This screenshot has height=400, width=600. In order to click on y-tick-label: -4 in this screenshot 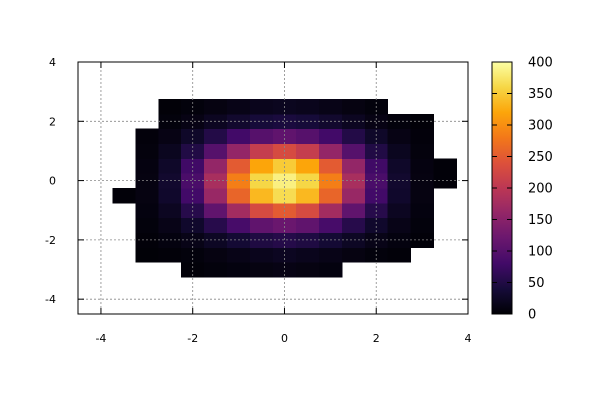, I will do `click(50, 299)`.